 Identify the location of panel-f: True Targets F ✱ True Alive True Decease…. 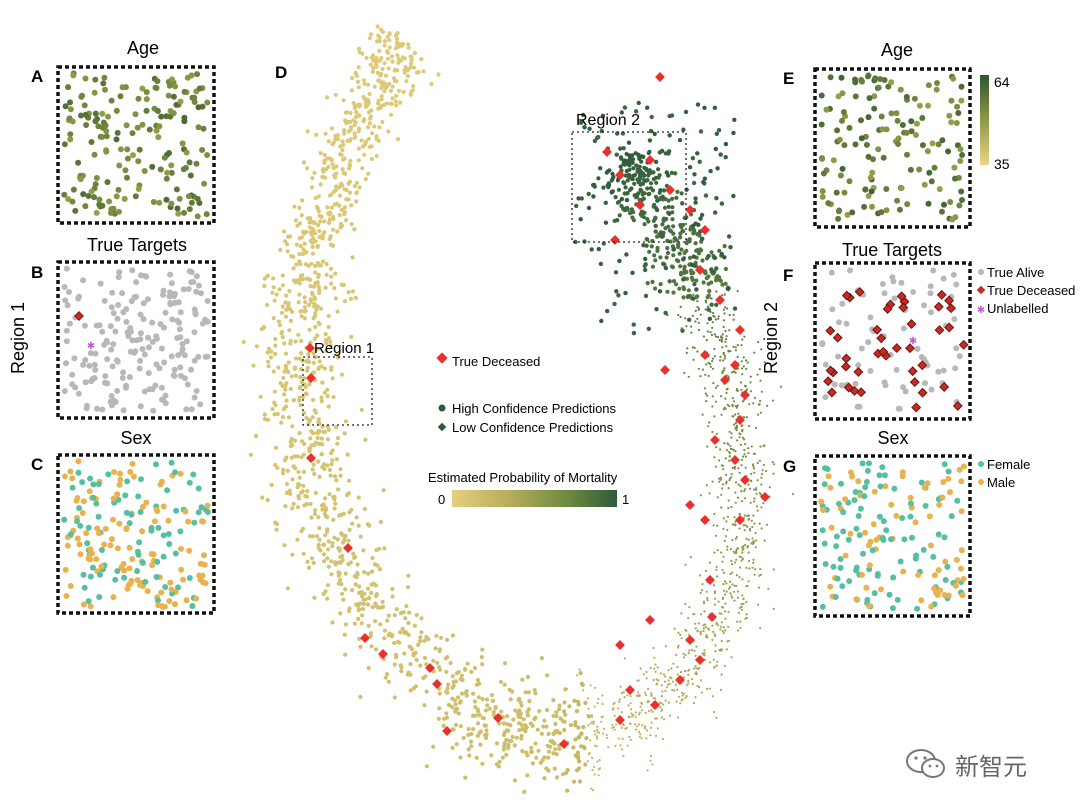
(929, 330).